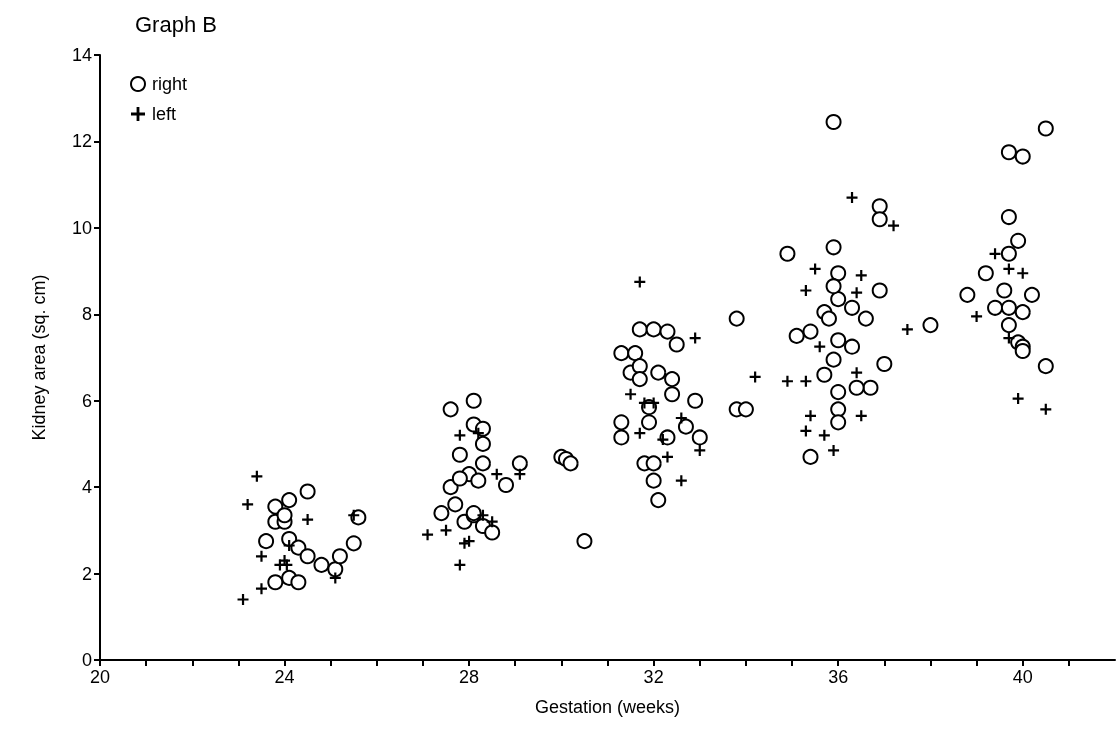 The image size is (1116, 746). What do you see at coordinates (39, 357) in the screenshot?
I see `y-axis-title: Kidney area (sq. cm)` at bounding box center [39, 357].